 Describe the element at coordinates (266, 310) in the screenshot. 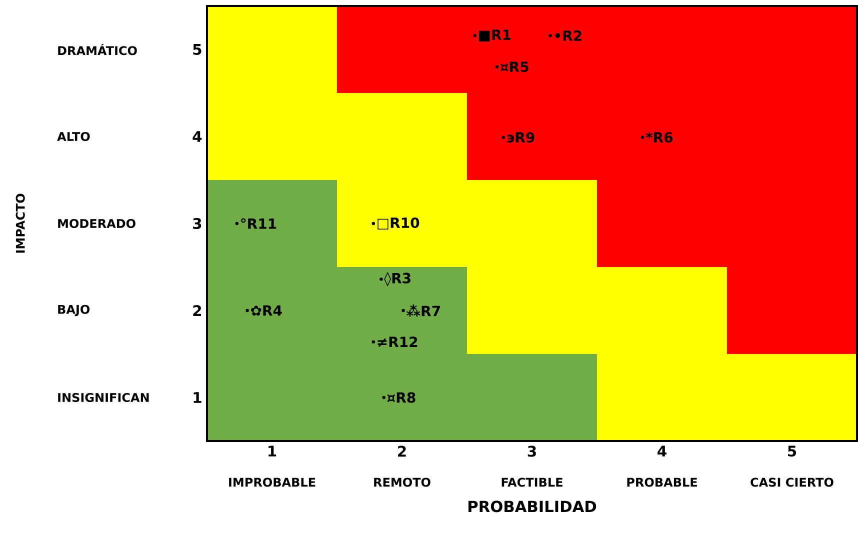

I see `data-label: ✿R4` at that location.